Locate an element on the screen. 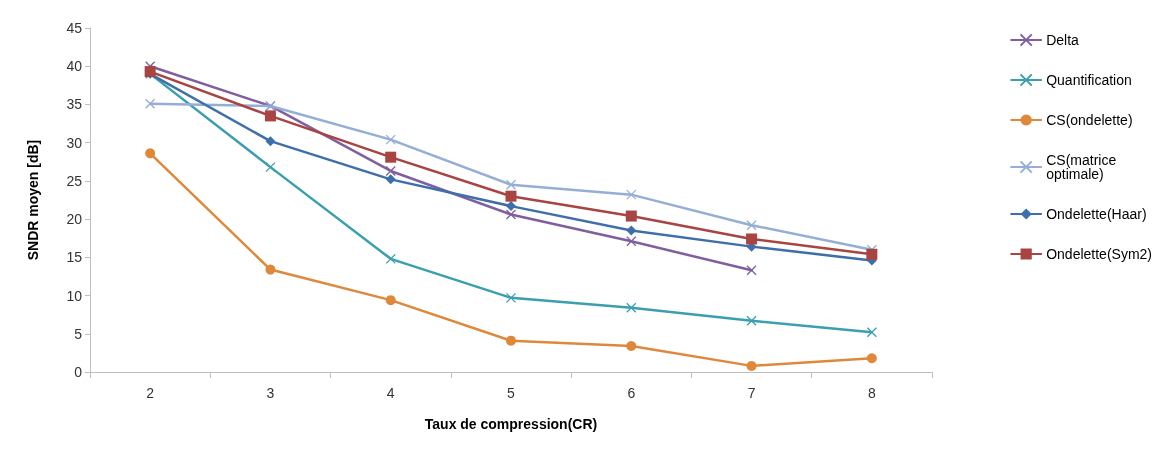 This screenshot has width=1175, height=457. y-tick-label: 15 is located at coordinates (74, 257).